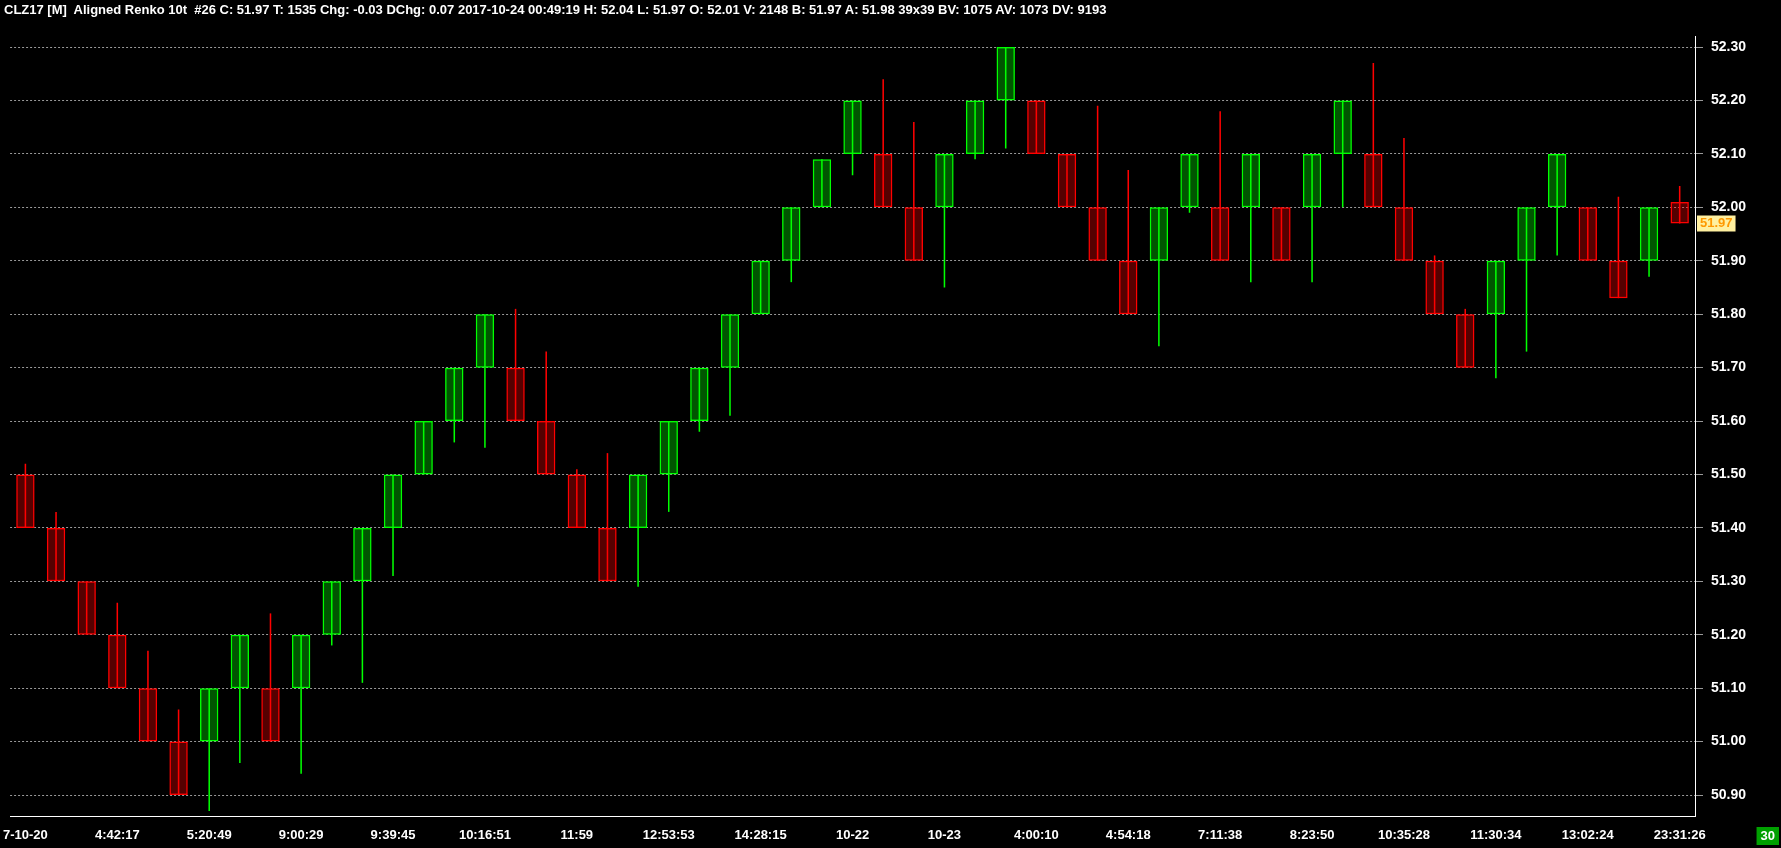 The height and width of the screenshot is (848, 1781). What do you see at coordinates (1716, 222) in the screenshot?
I see `text: 51.97` at bounding box center [1716, 222].